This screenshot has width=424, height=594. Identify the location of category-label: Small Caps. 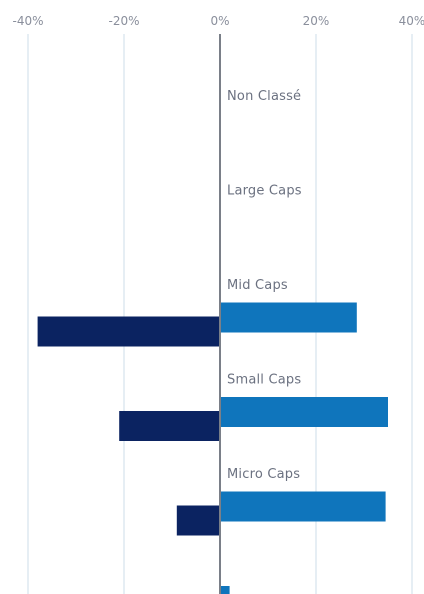
(264, 380).